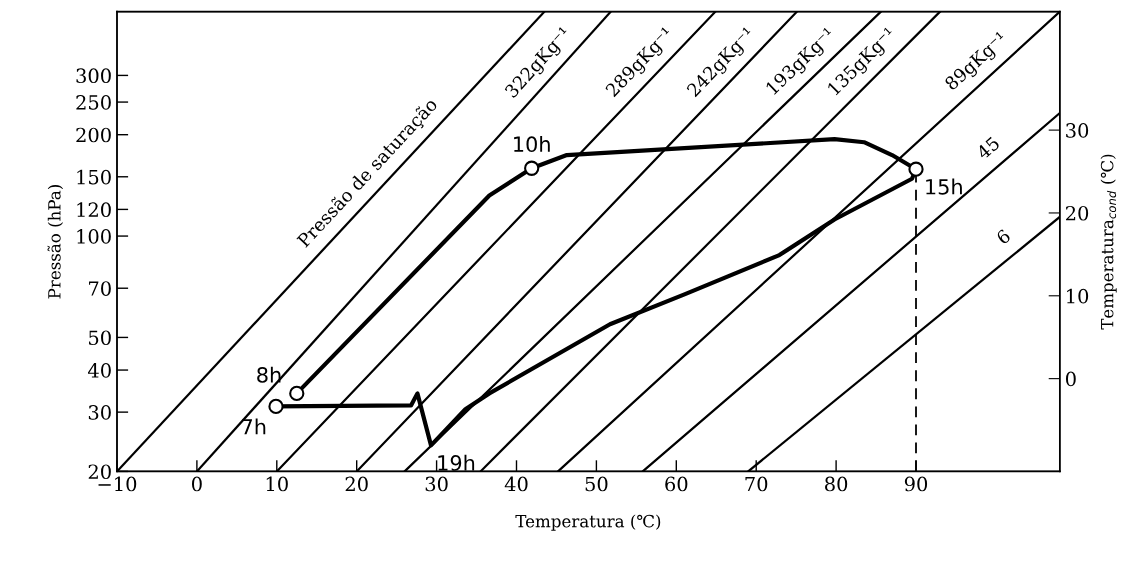 This screenshot has width=1147, height=582. Describe the element at coordinates (269, 374) in the screenshot. I see `annotation: 8h` at that location.